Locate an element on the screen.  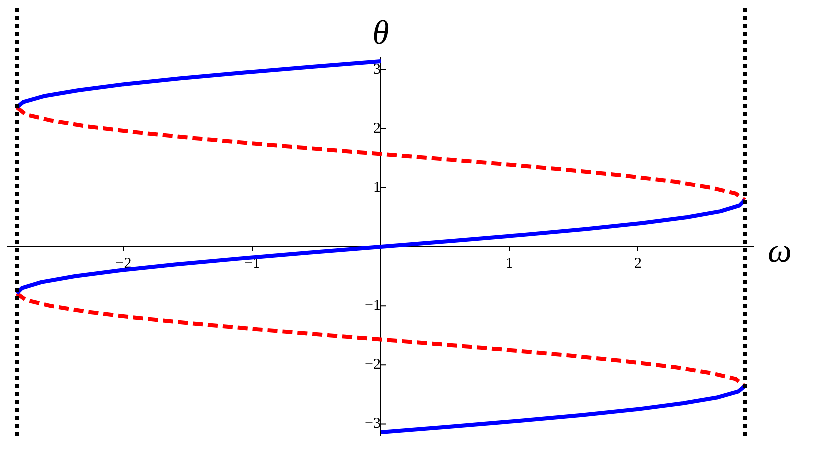
y-axis-title: θ is located at coordinates (381, 33).